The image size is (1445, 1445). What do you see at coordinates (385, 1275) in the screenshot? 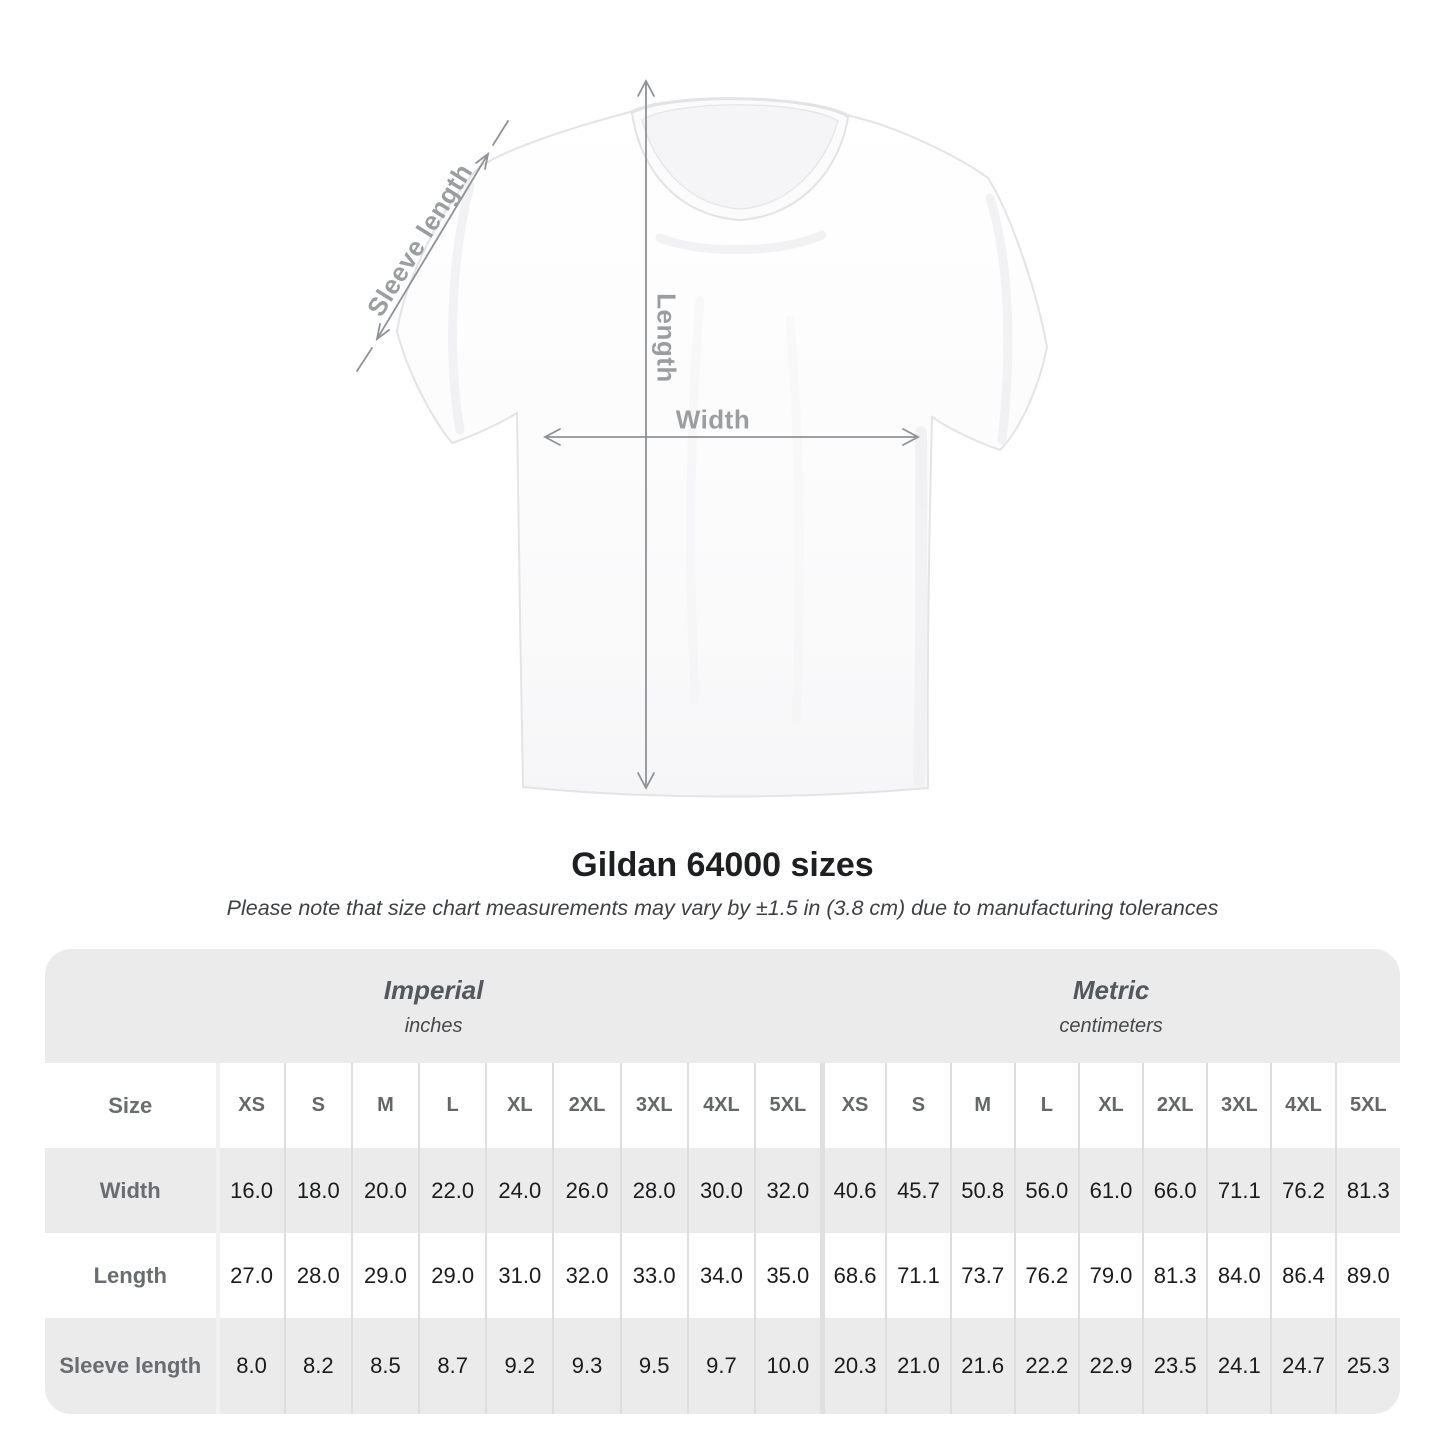
I see `value-length-imperial-m: 29.0` at bounding box center [385, 1275].